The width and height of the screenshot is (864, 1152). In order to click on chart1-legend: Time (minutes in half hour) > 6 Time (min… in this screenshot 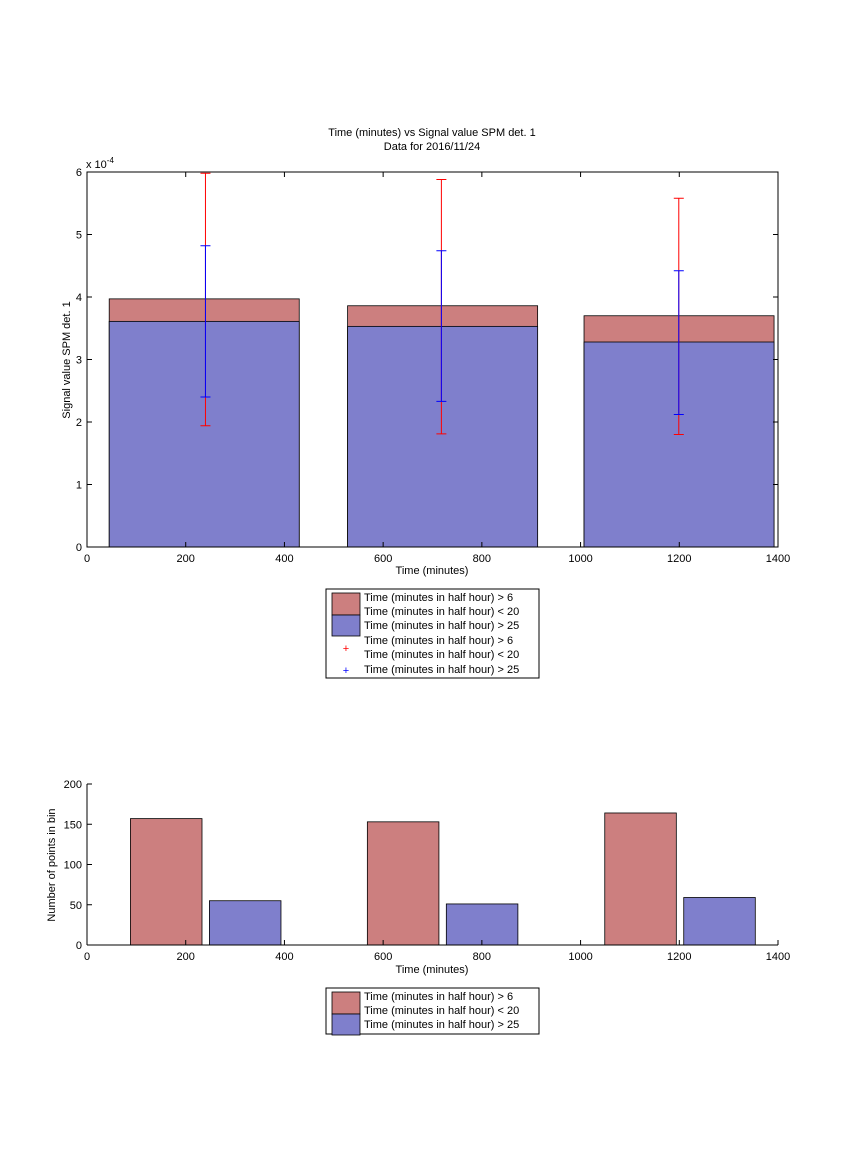, I will do `click(432, 633)`.